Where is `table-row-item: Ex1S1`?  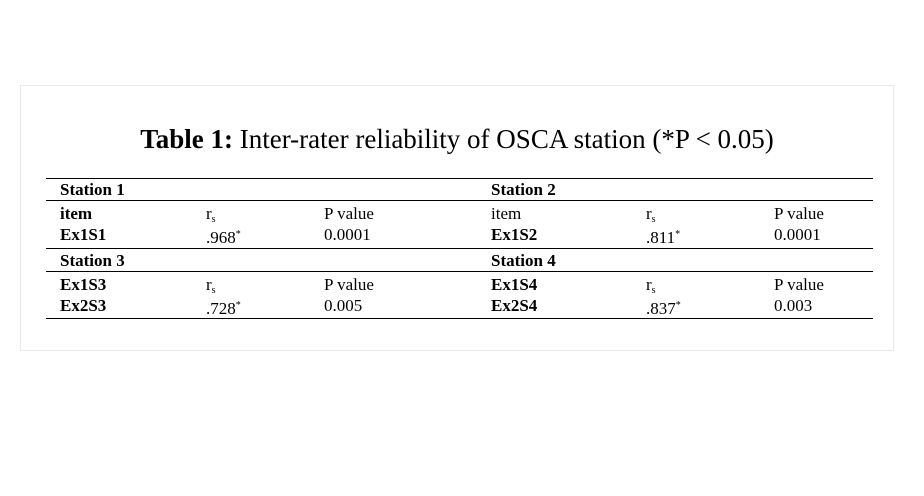
table-row-item: Ex1S1 is located at coordinates (83, 234).